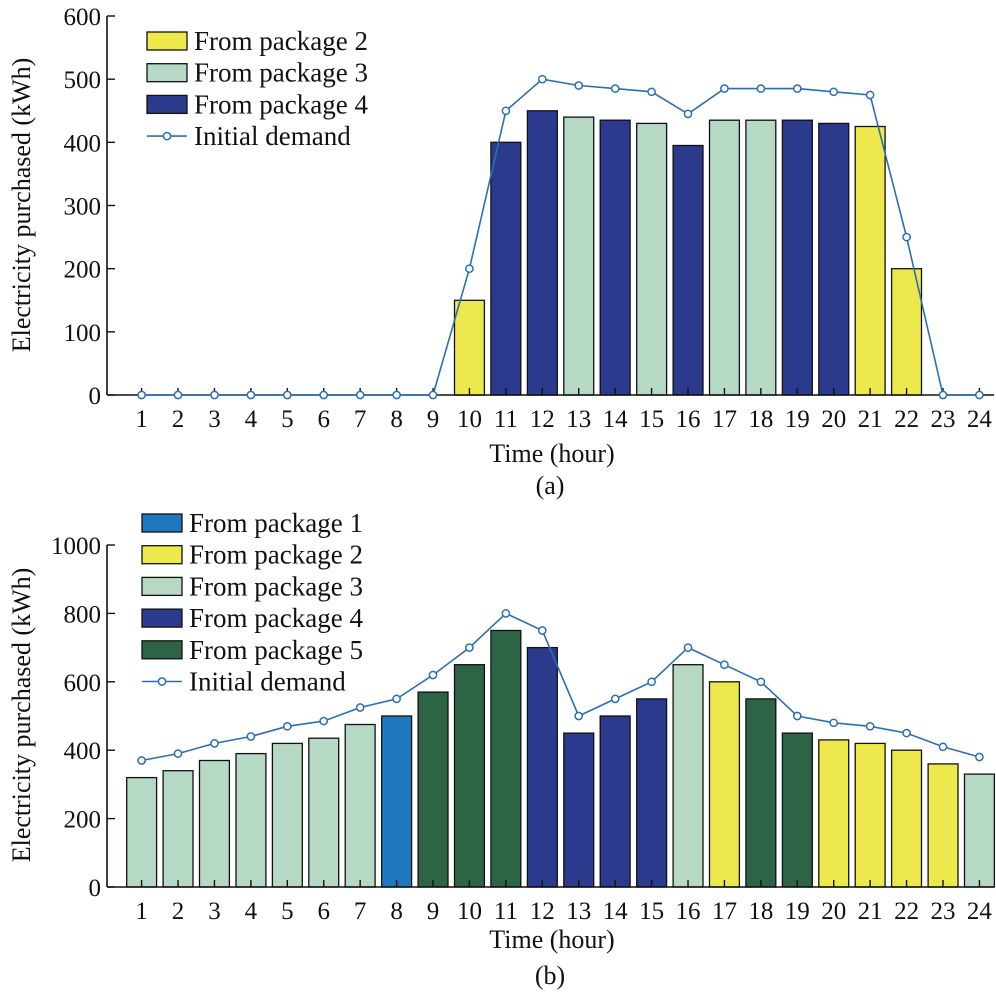  What do you see at coordinates (83, 333) in the screenshot?
I see `y-tick-label: 100` at bounding box center [83, 333].